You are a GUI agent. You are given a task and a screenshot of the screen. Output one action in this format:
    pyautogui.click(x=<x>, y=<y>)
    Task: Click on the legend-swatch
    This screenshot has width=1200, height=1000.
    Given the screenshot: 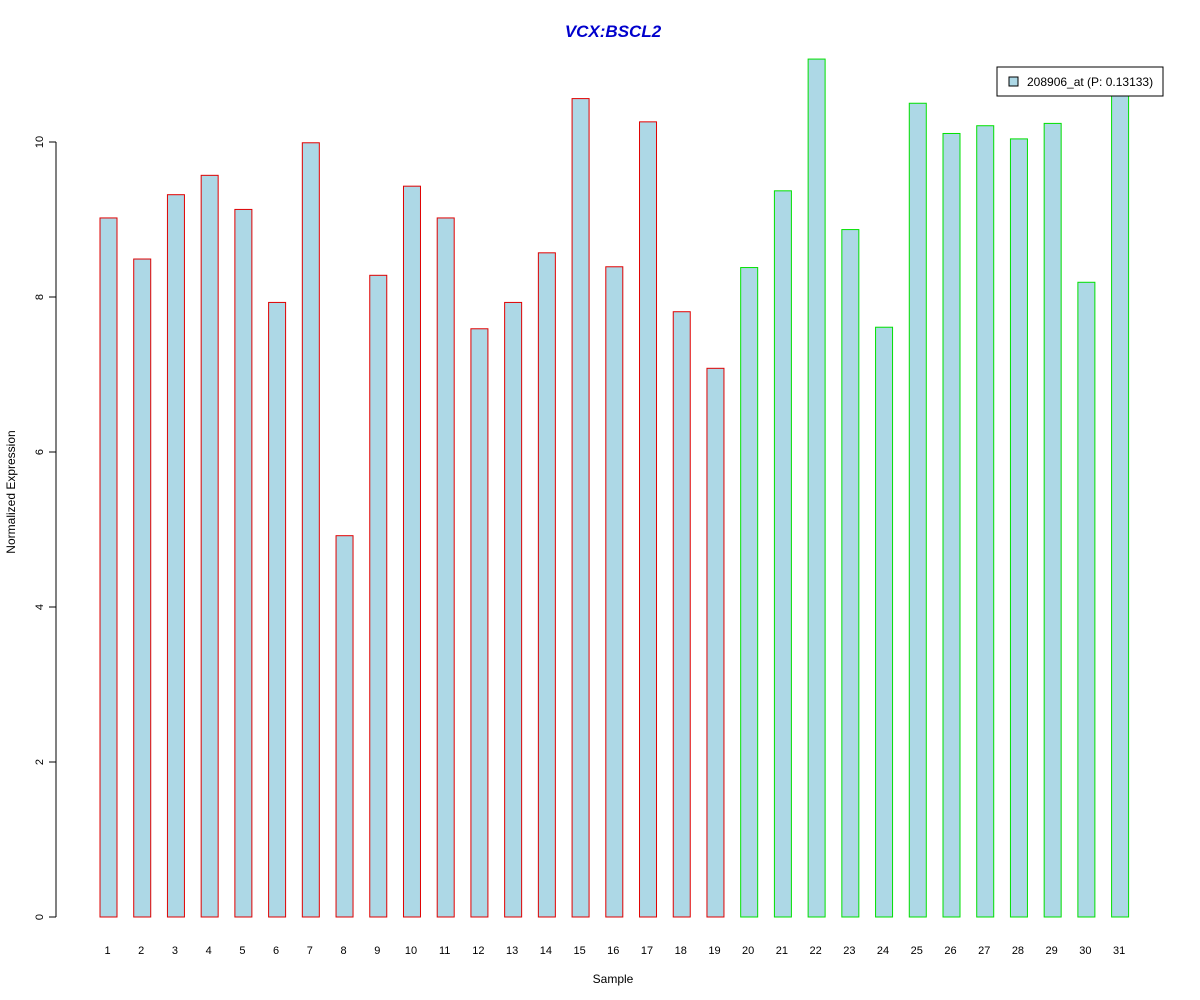 What is the action you would take?
    pyautogui.click(x=1013, y=81)
    